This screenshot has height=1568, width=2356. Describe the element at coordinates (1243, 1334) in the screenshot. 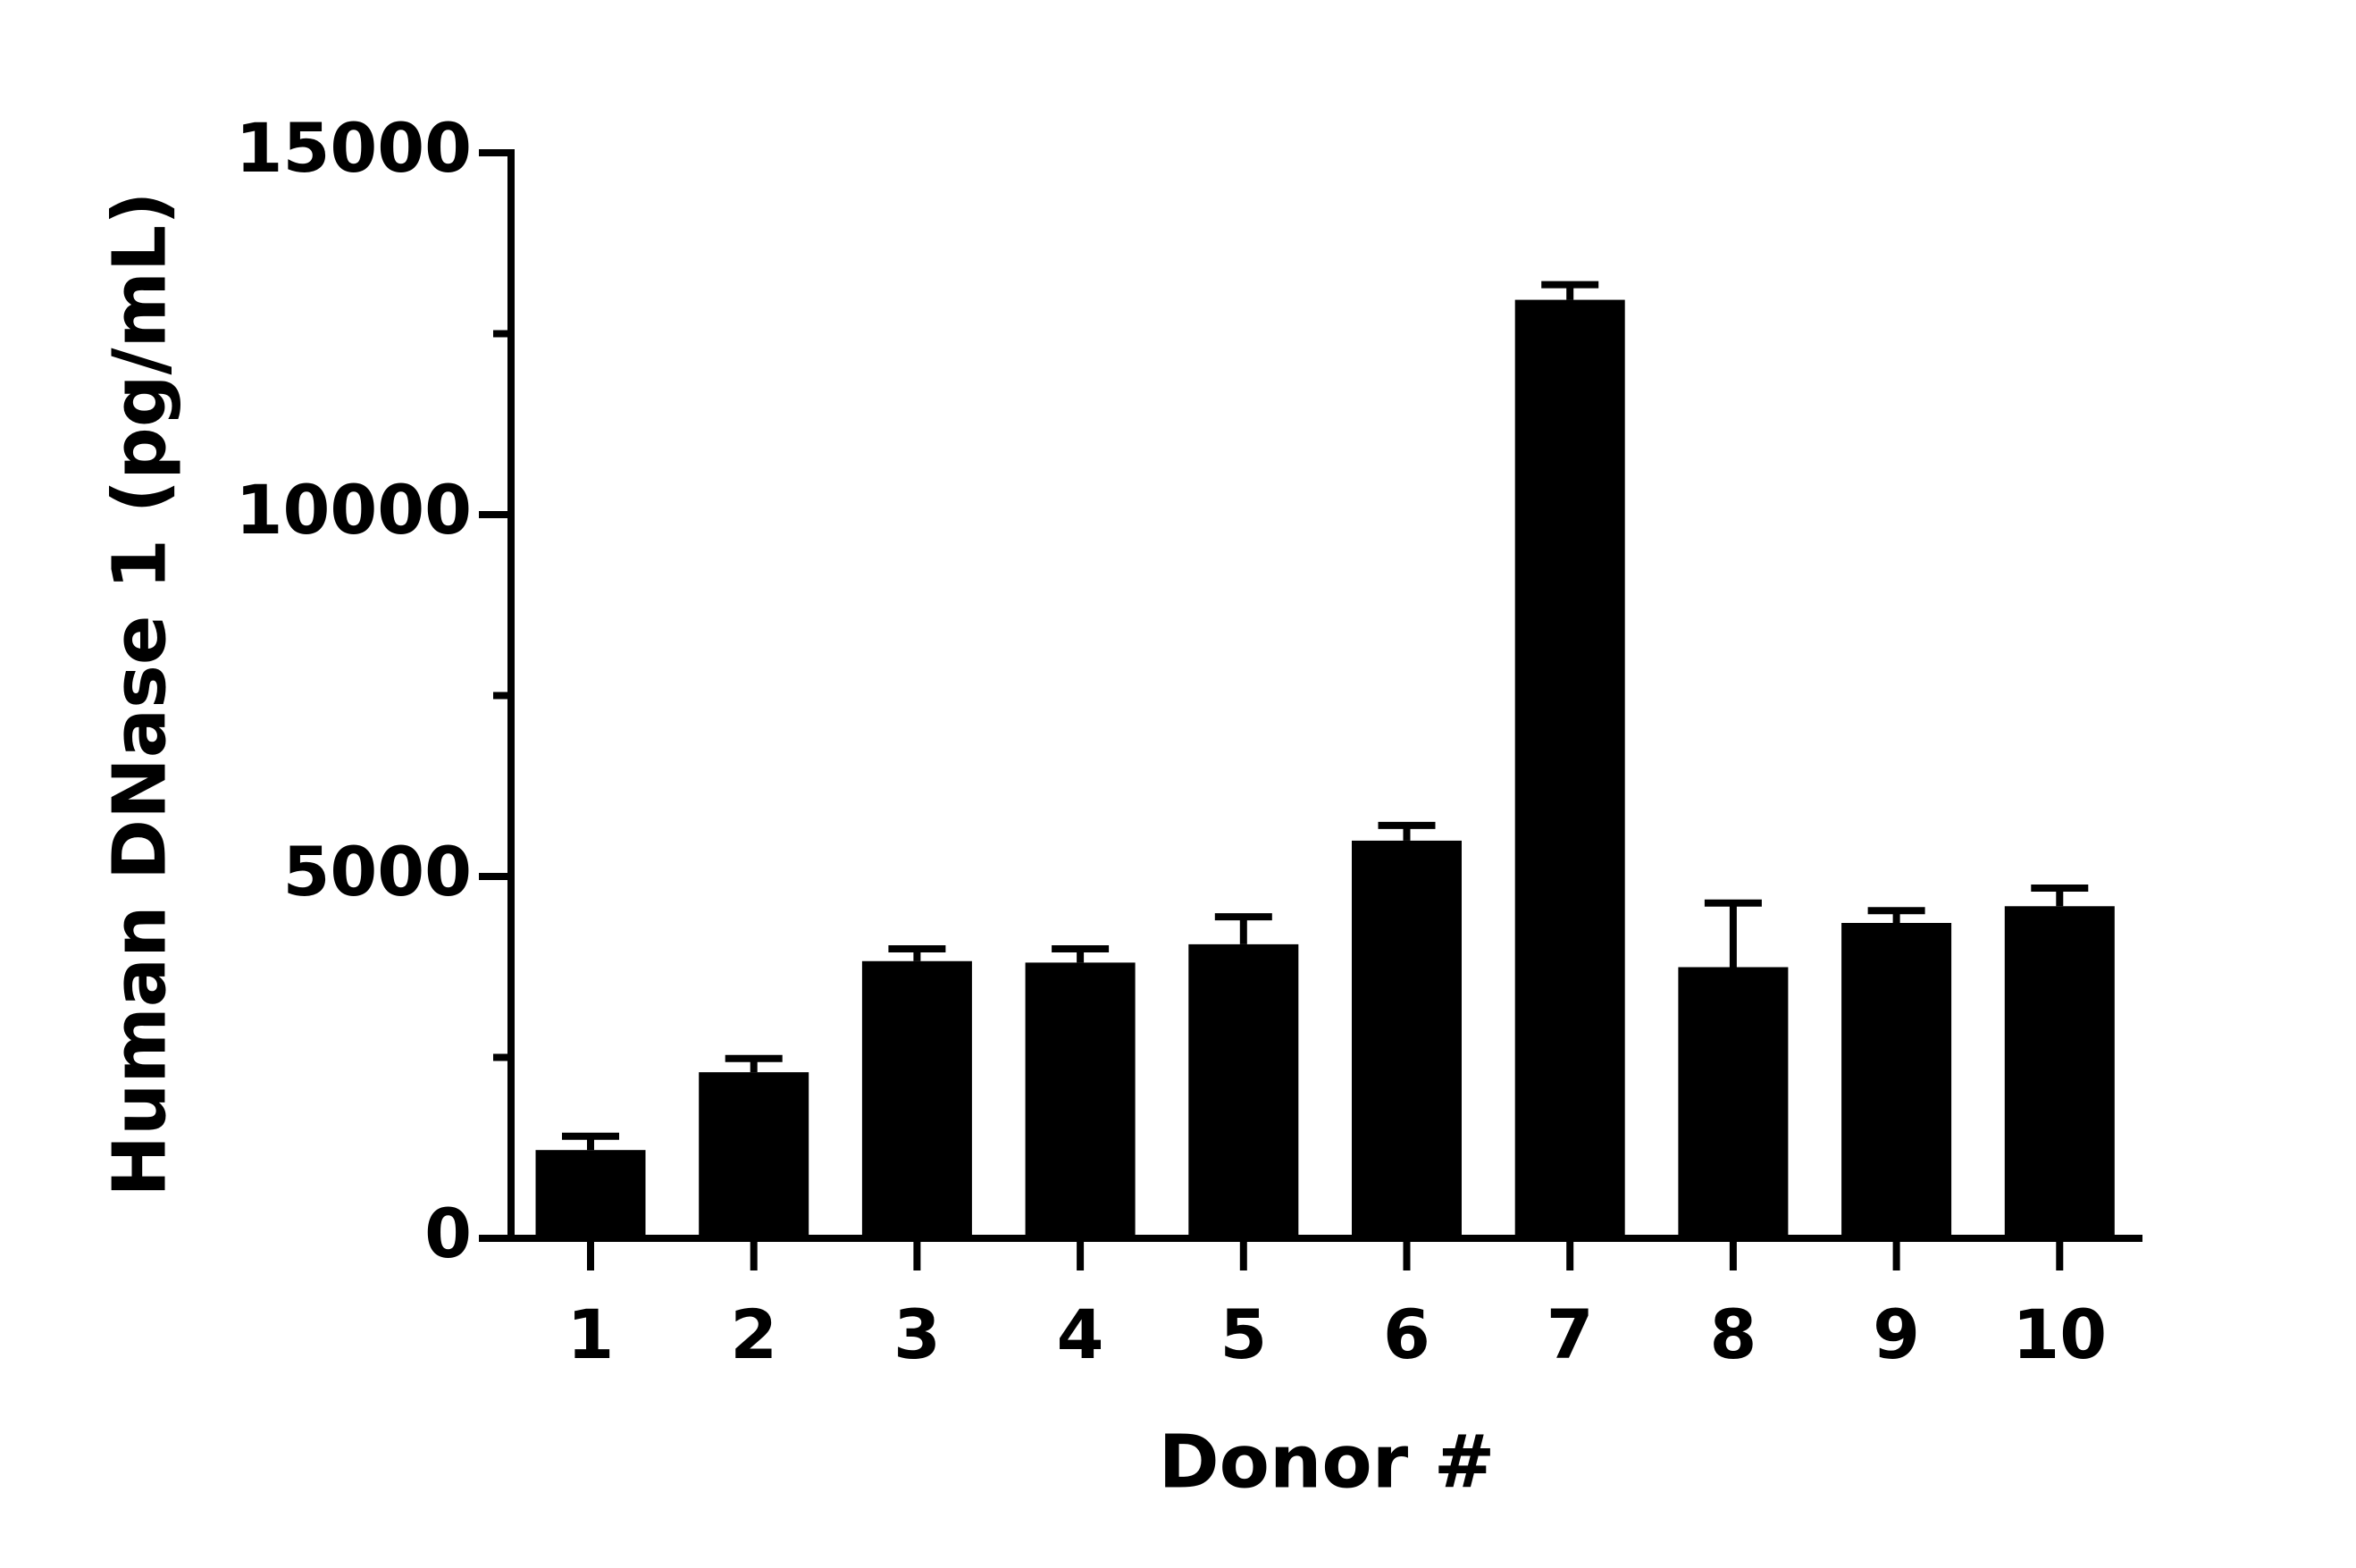

I see `x-tick-label: 5` at that location.